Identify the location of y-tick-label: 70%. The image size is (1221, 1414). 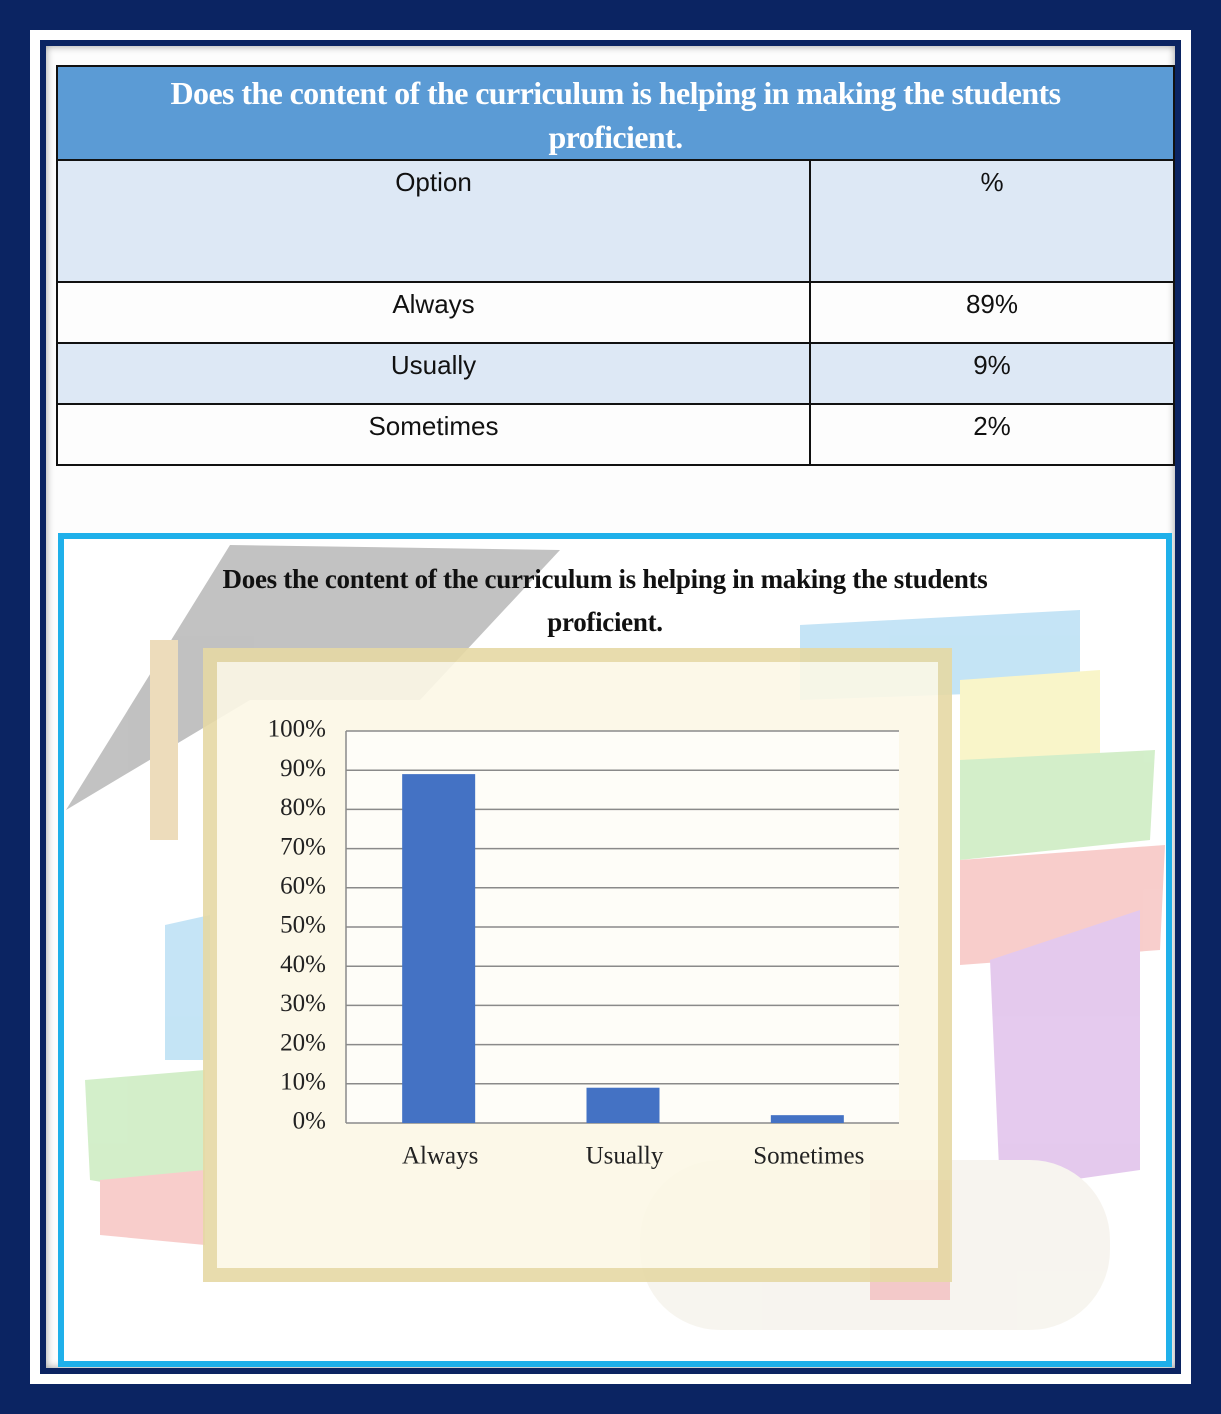
(303, 846).